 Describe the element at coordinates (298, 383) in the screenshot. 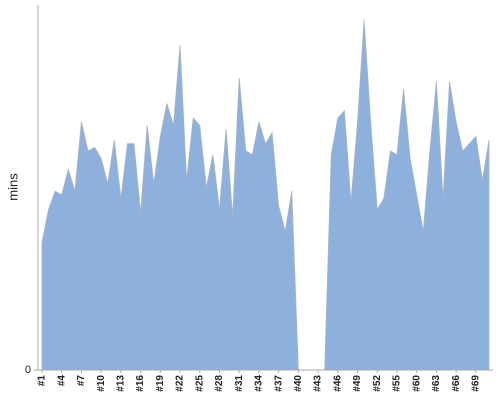

I see `x-tick-label: #40` at that location.